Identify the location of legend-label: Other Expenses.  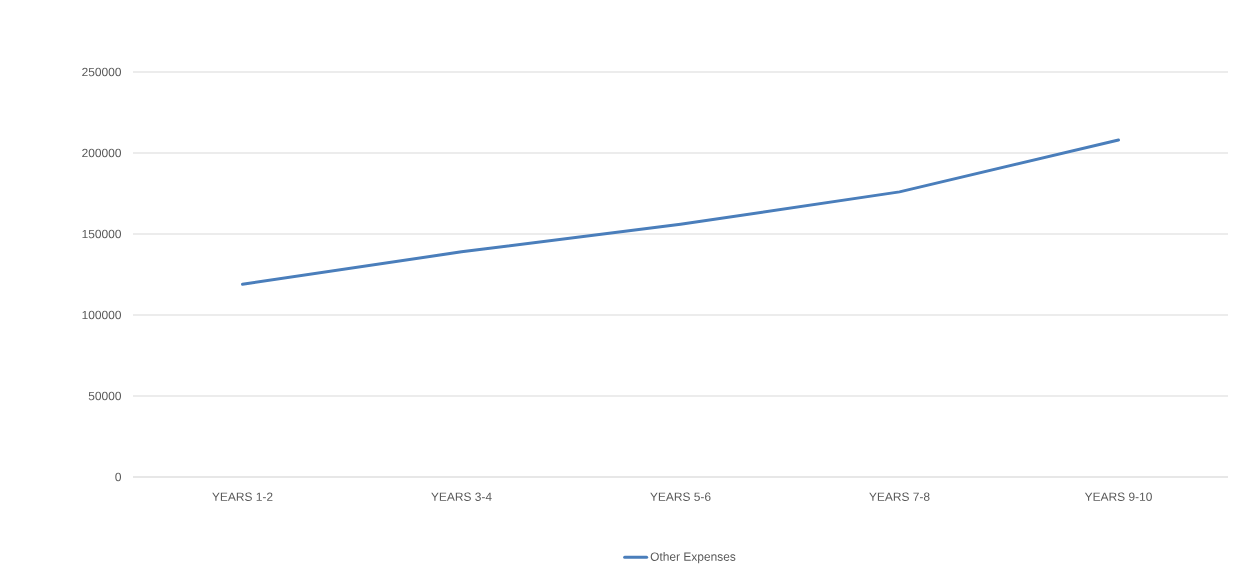
(693, 558).